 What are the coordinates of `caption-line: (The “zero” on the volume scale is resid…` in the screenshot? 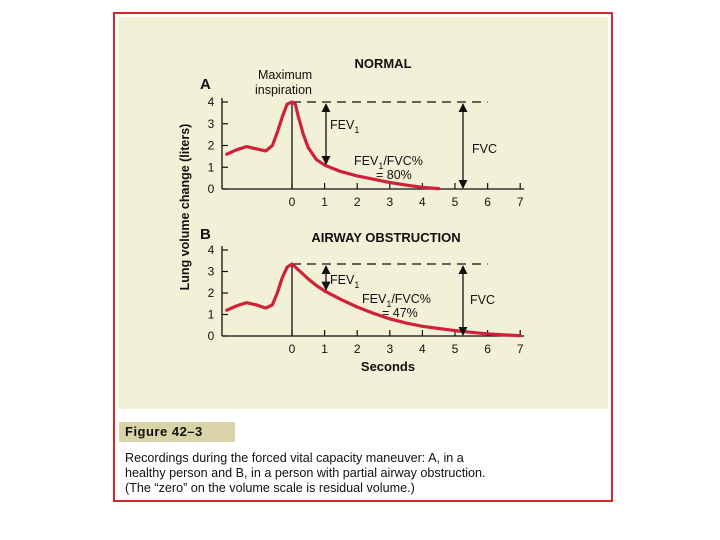 It's located at (270, 488).